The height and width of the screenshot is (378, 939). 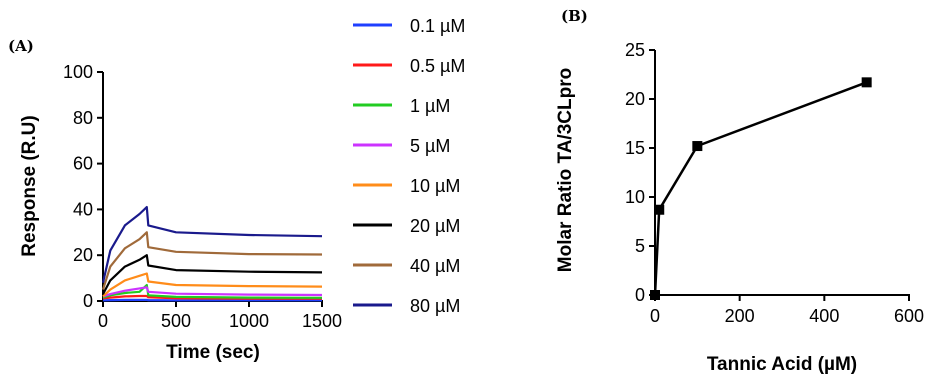 What do you see at coordinates (430, 146) in the screenshot?
I see `legend-label: 5 µM` at bounding box center [430, 146].